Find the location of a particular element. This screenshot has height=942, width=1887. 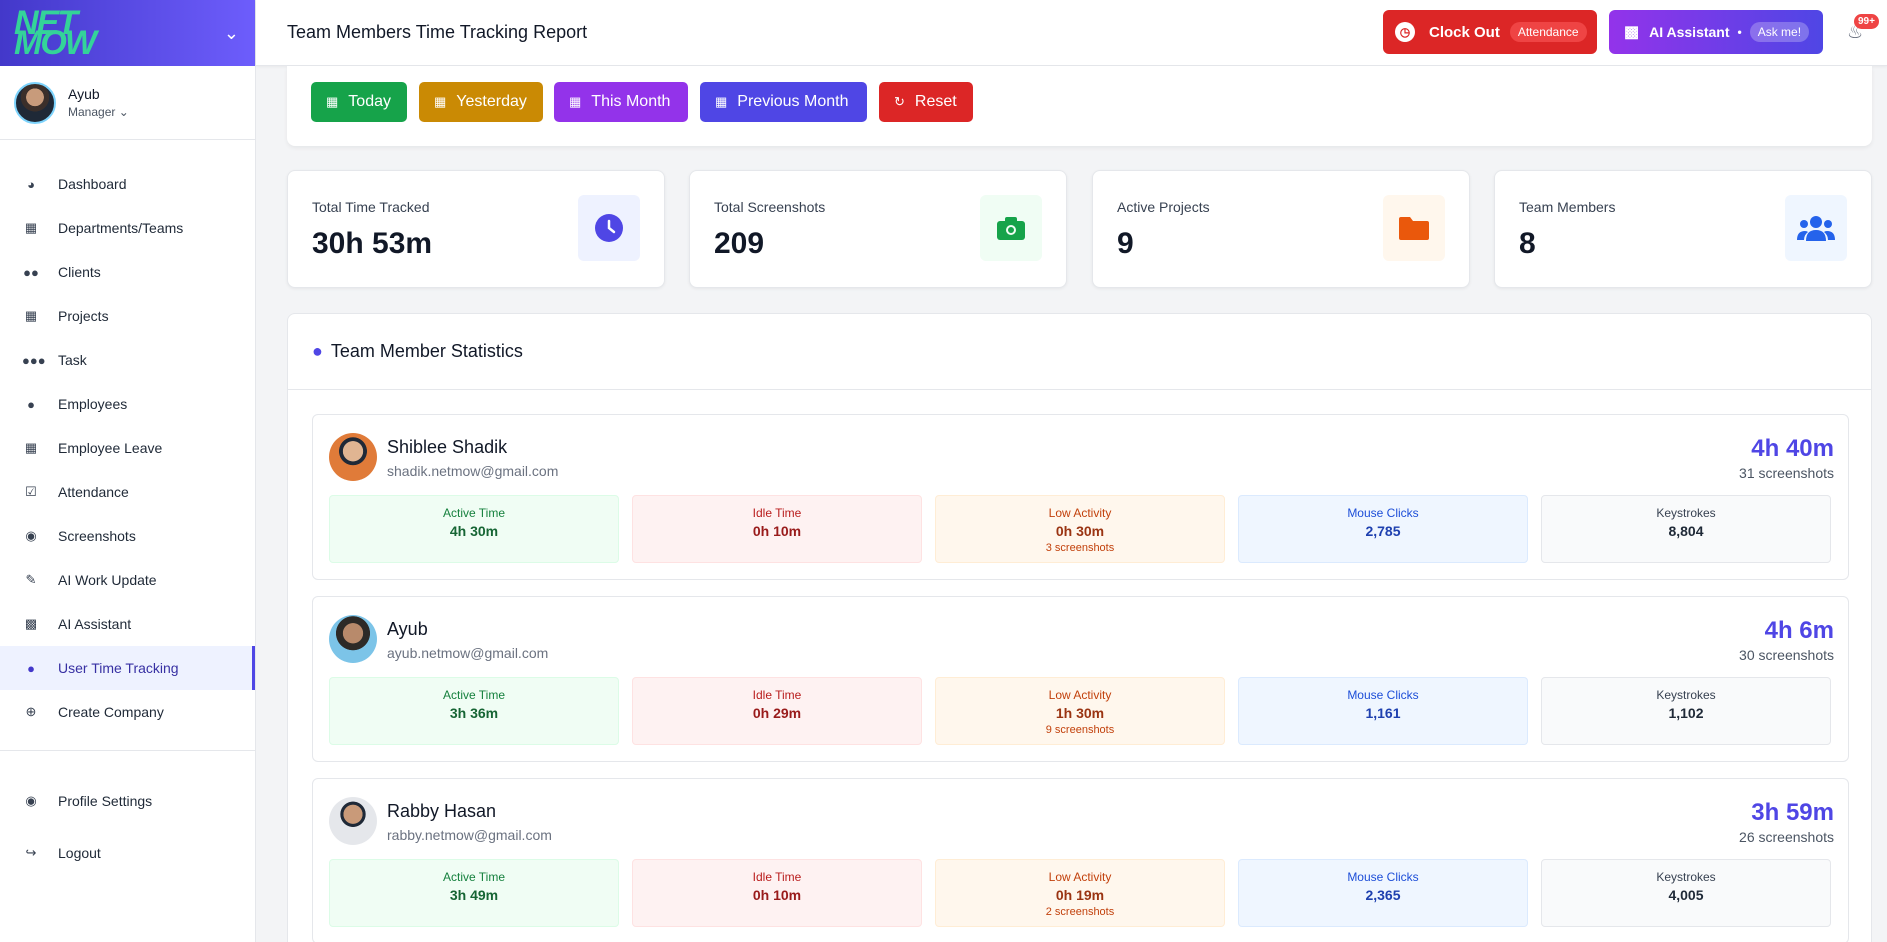

clock-icon: ◷ is located at coordinates (1405, 32).